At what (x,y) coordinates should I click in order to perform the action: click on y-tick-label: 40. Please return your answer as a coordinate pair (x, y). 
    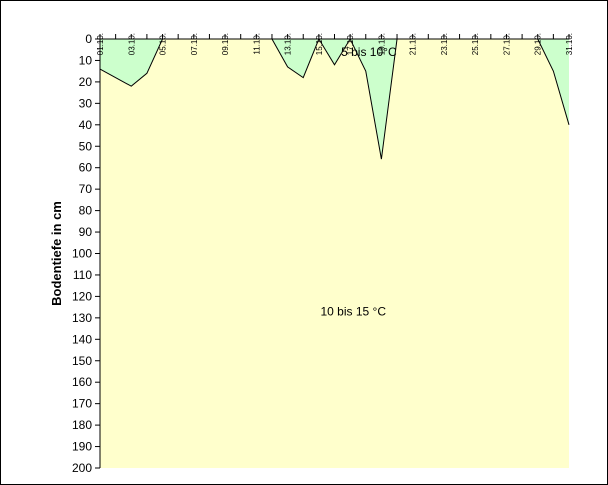
    Looking at the image, I should click on (86, 125).